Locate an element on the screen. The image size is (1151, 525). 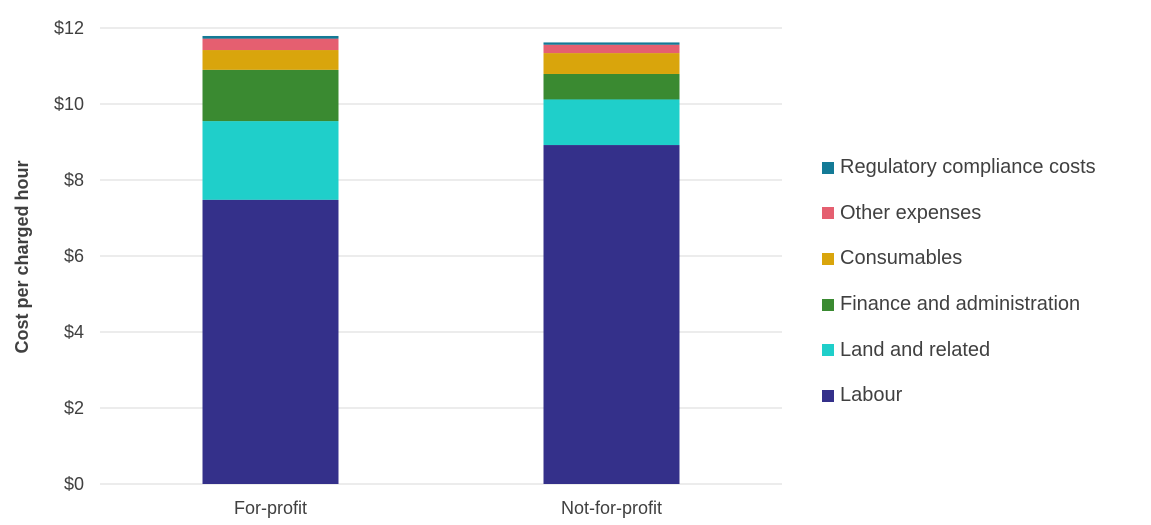
legend-item: Labour is located at coordinates (959, 396).